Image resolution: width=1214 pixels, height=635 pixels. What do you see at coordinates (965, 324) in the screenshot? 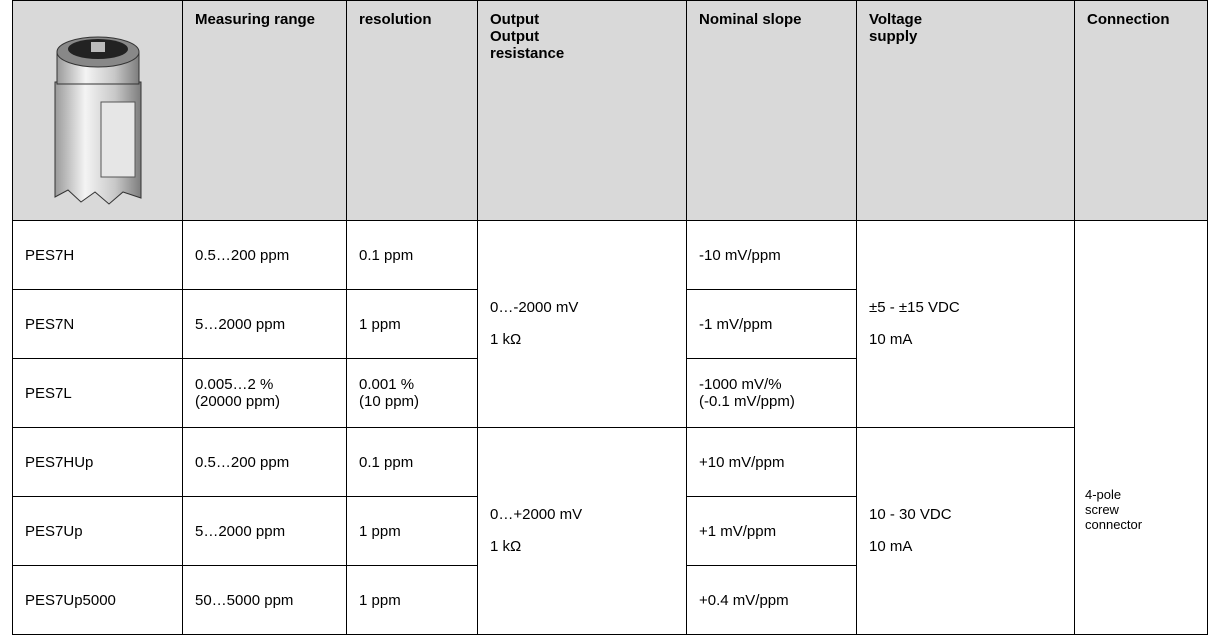
I see `supply-cell: ±5 - ±15 VDC 10 mA` at bounding box center [965, 324].